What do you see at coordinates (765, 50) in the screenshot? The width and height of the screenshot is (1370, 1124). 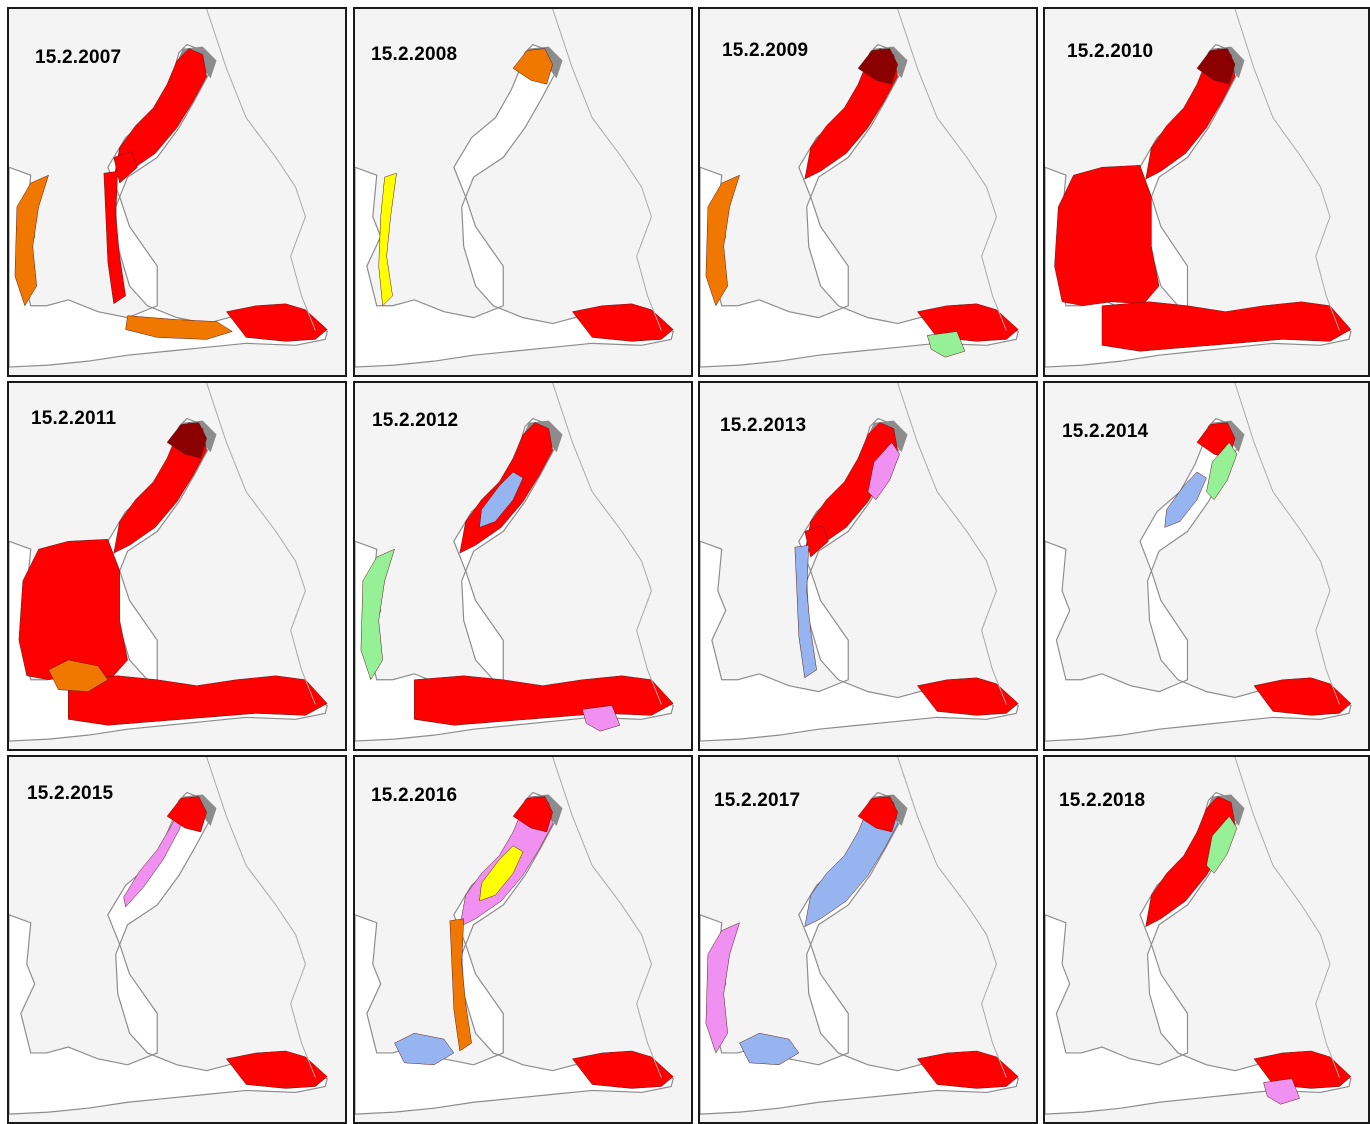 I see `panel-date-label: 15.2.2009` at bounding box center [765, 50].